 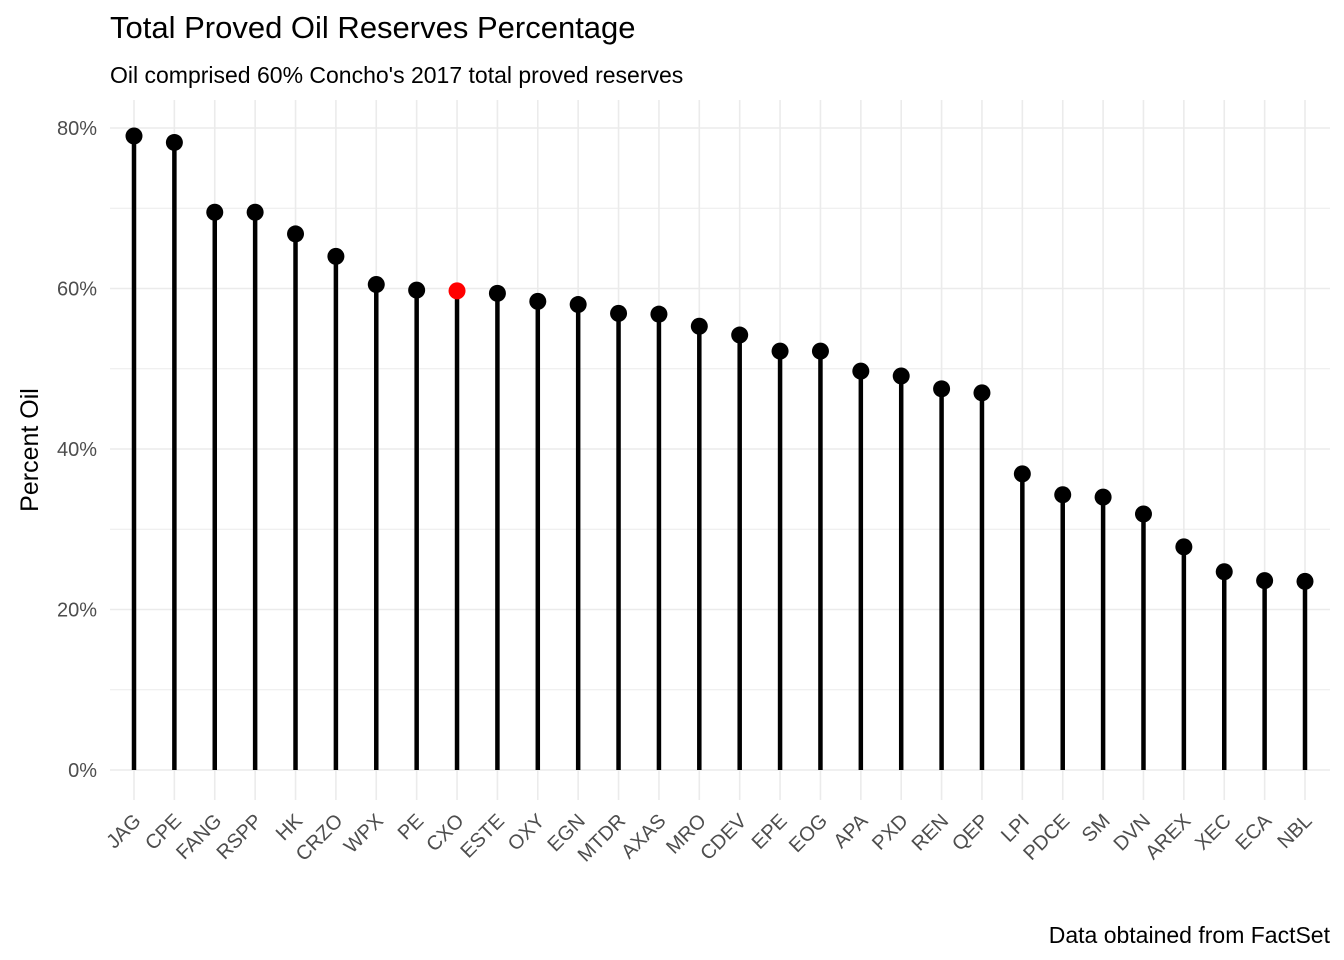 What do you see at coordinates (1213, 832) in the screenshot?
I see `x-tick-label: XEC` at bounding box center [1213, 832].